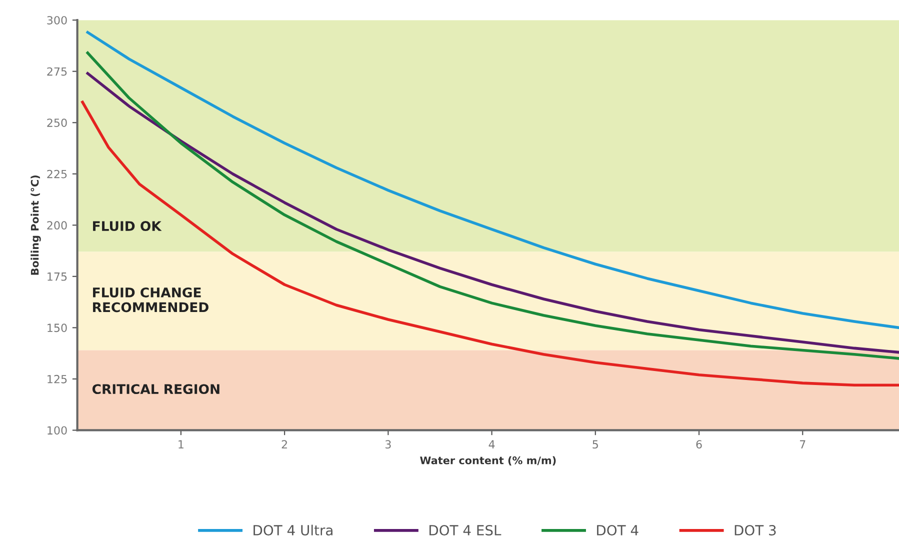  Describe the element at coordinates (617, 530) in the screenshot. I see `legend-label: DOT 4` at that location.